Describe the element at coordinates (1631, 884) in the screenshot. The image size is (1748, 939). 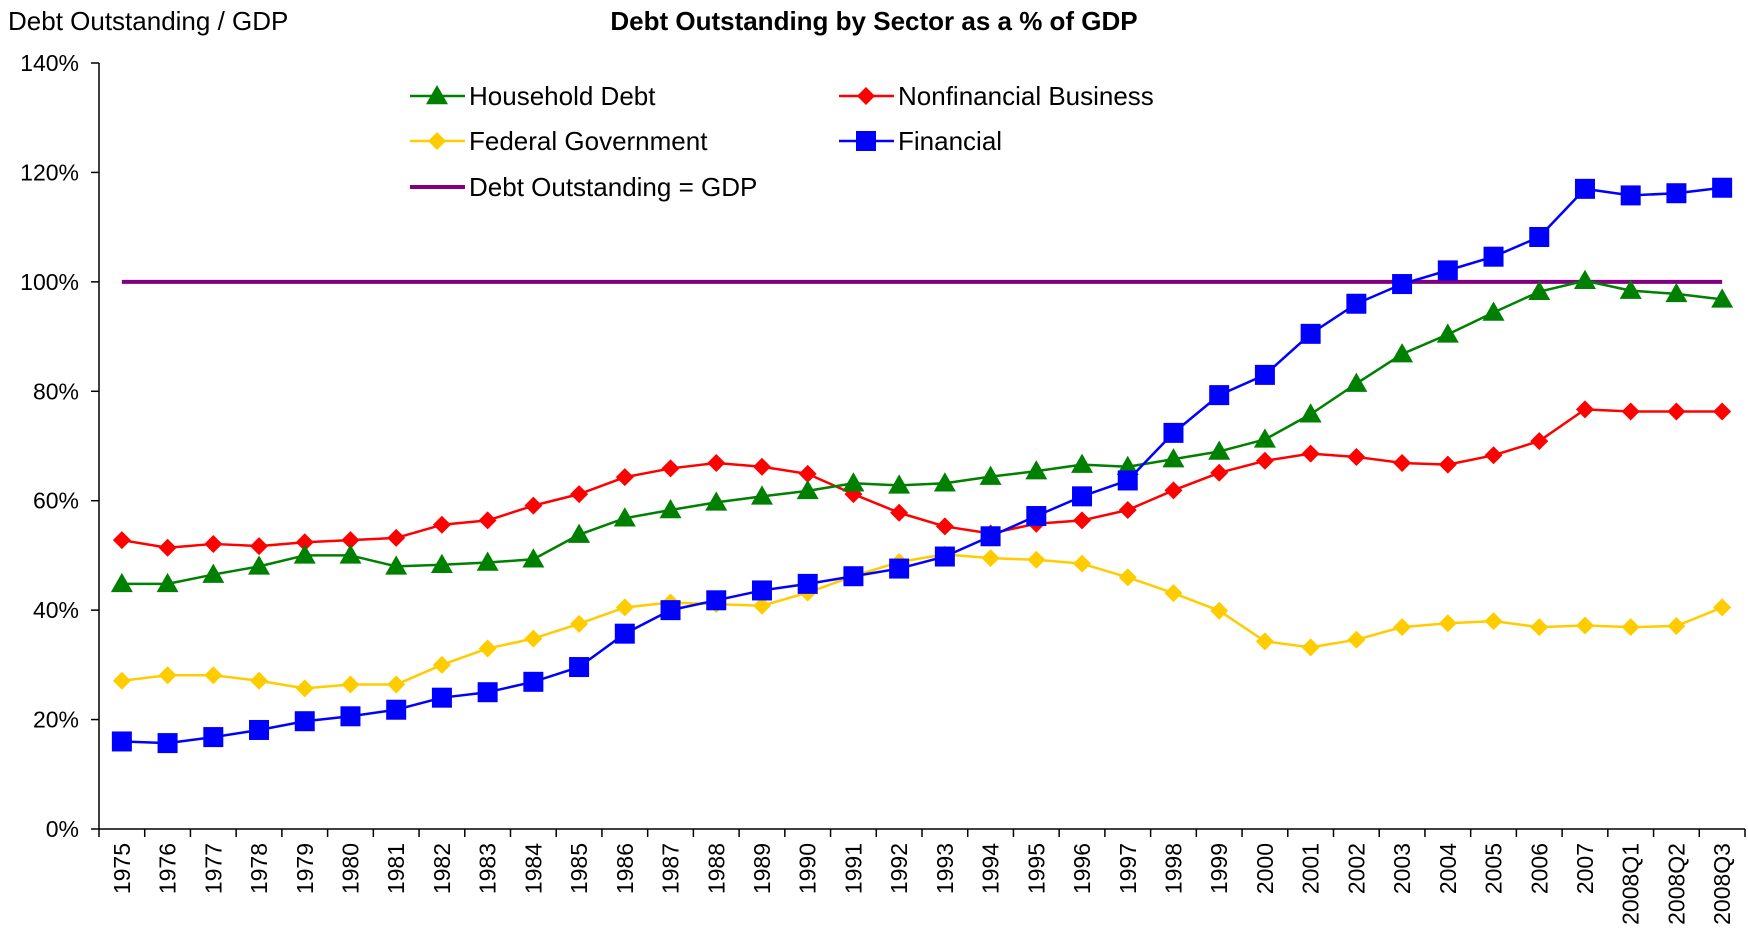
I see `x-tick-label: 2008Q1` at that location.